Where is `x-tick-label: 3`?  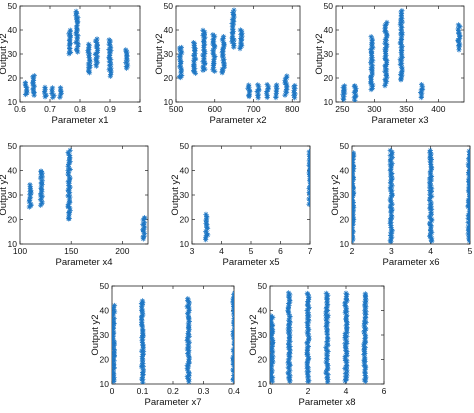
x-tick-label: 3 is located at coordinates (192, 251).